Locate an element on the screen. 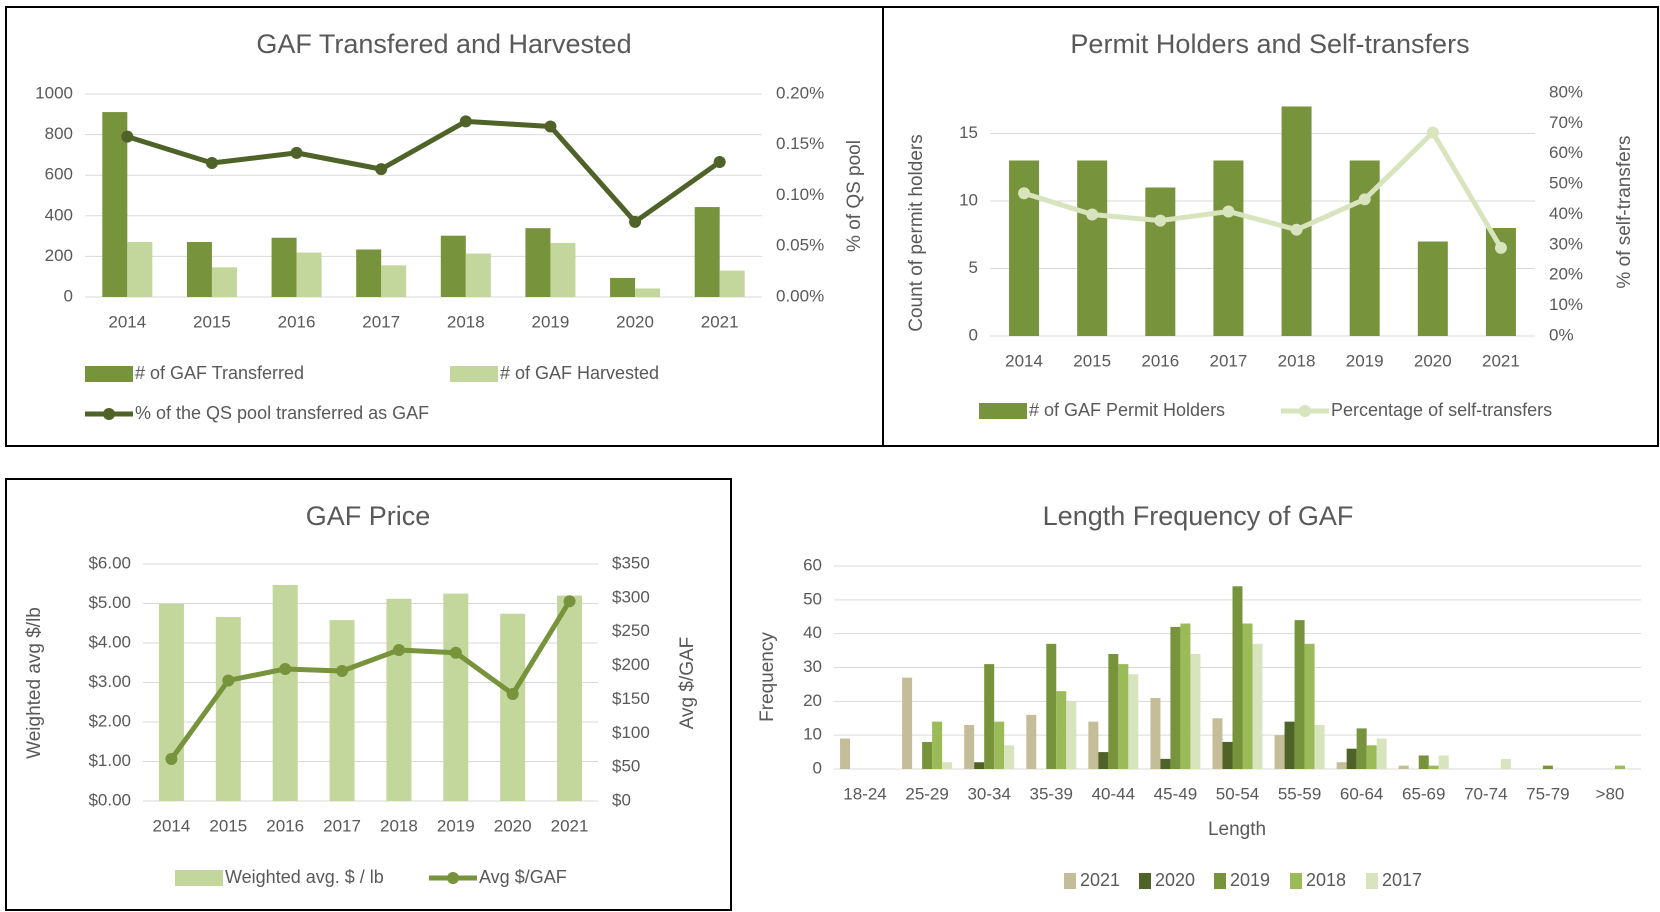  y2-tick-label: 50% is located at coordinates (1566, 183).